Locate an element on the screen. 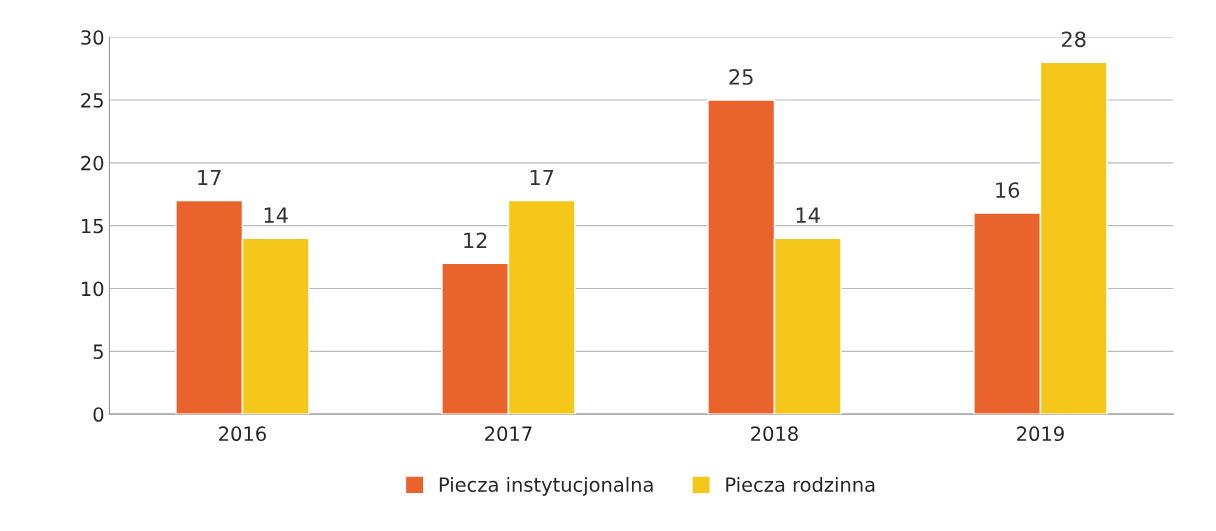 The image size is (1216, 531). y-tick-label: 0 is located at coordinates (98, 414).